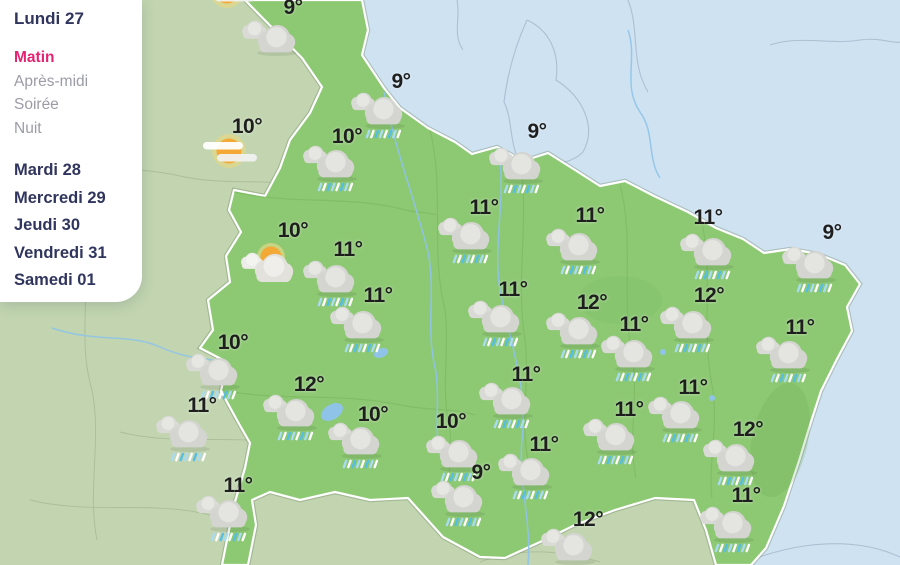  Describe the element at coordinates (36, 104) in the screenshot. I see `time-option-soir-e: Soirée` at that location.